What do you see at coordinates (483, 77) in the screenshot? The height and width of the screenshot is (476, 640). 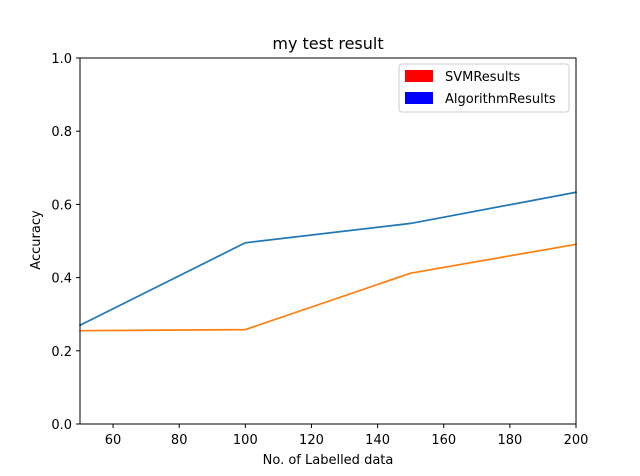 I see `legend-label: SVMResults` at bounding box center [483, 77].